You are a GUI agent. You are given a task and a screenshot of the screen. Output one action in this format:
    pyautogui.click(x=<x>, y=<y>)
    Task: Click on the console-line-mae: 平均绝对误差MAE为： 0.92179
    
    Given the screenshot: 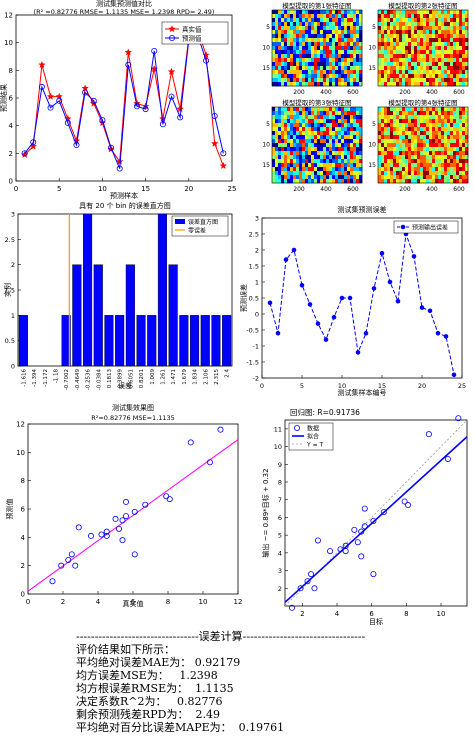 What is the action you would take?
    pyautogui.click(x=158, y=662)
    